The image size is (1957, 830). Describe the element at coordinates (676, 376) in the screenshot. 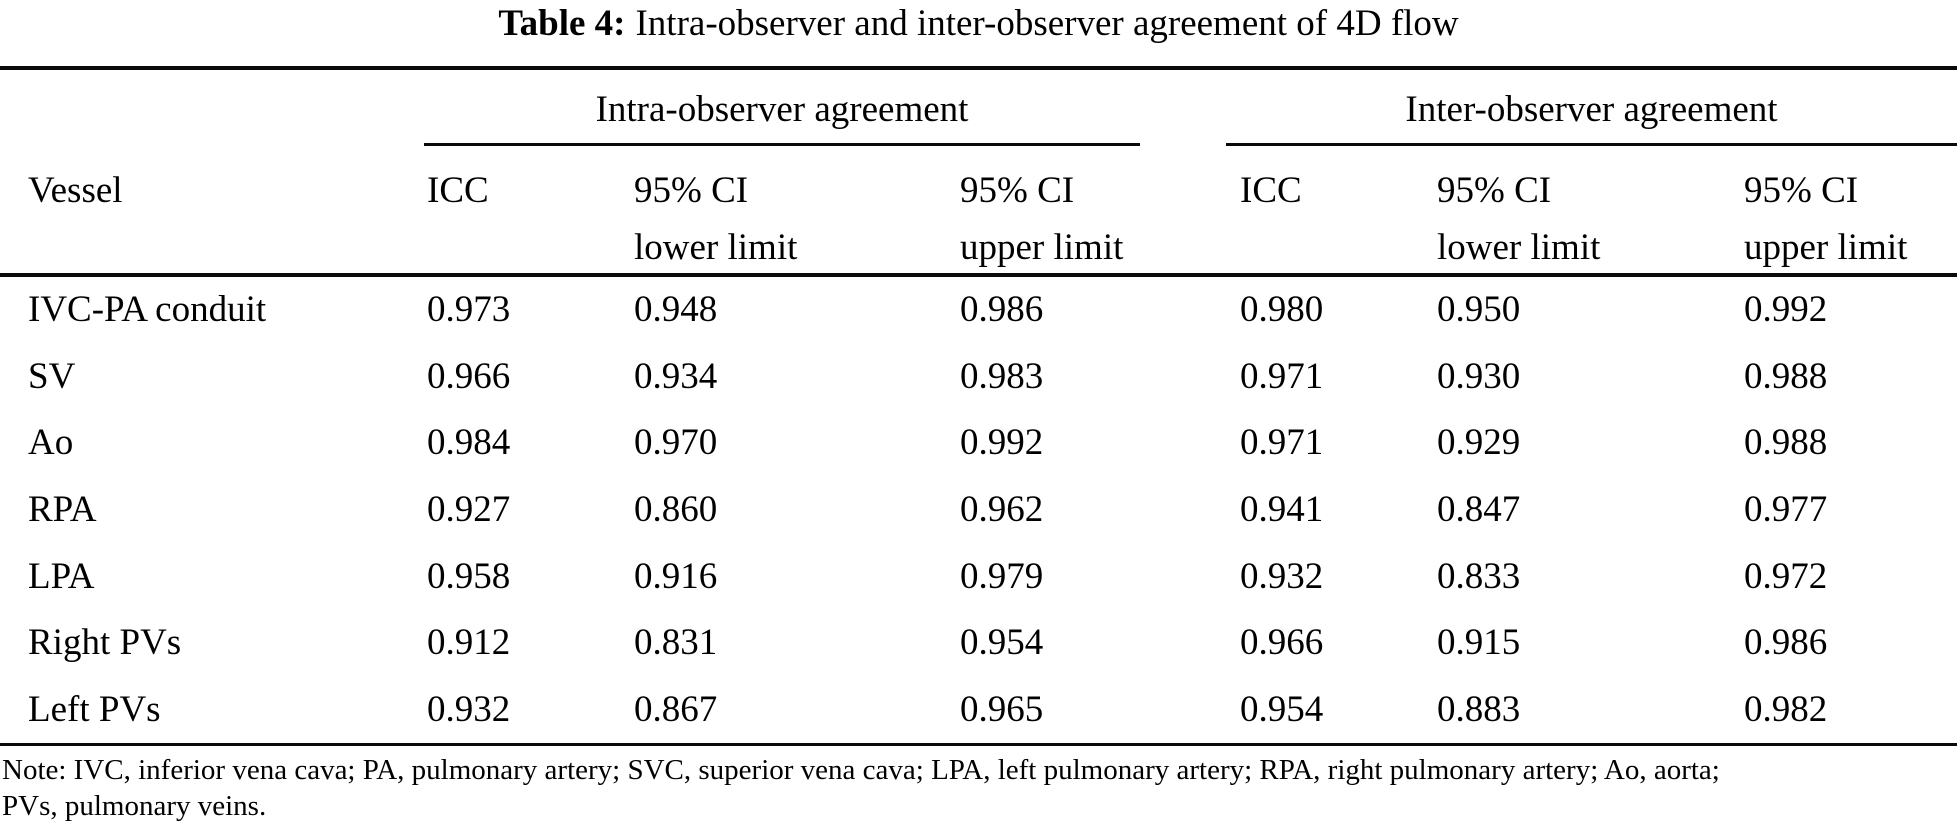

I see `intra-ci-lower-cell: 0.934` at that location.